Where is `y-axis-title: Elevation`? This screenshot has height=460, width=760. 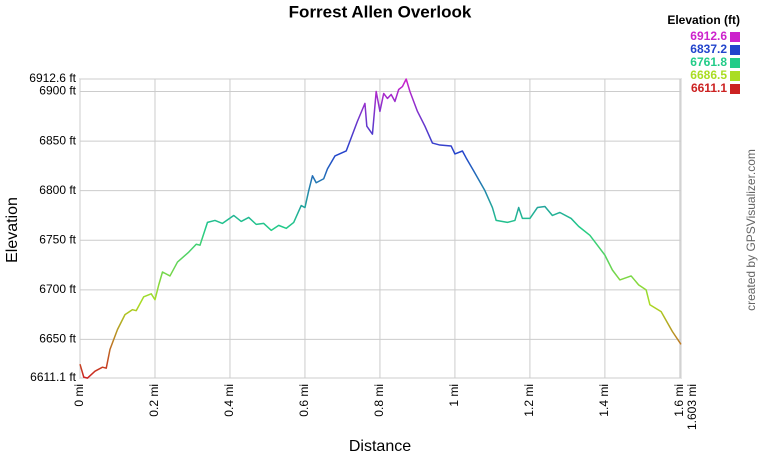 y-axis-title: Elevation is located at coordinates (12, 230).